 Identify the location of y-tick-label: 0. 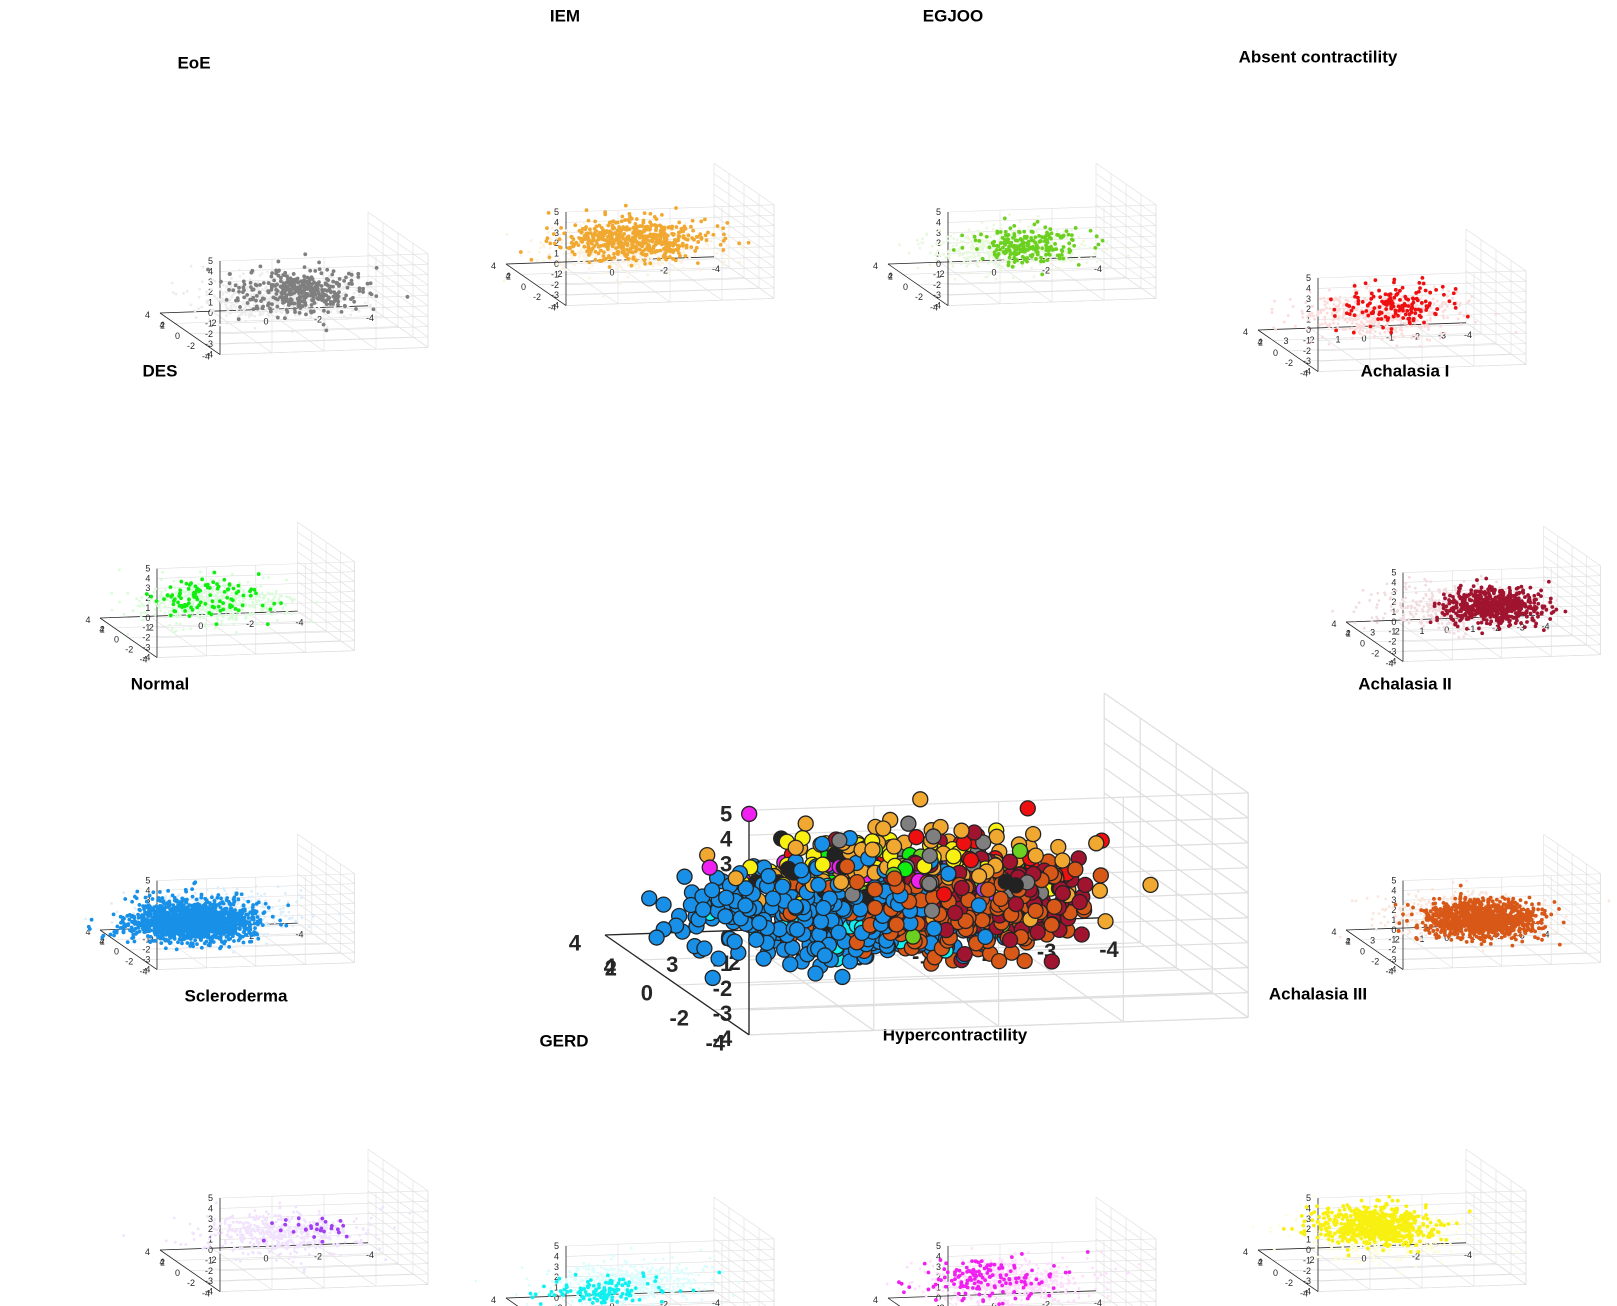
(116, 640).